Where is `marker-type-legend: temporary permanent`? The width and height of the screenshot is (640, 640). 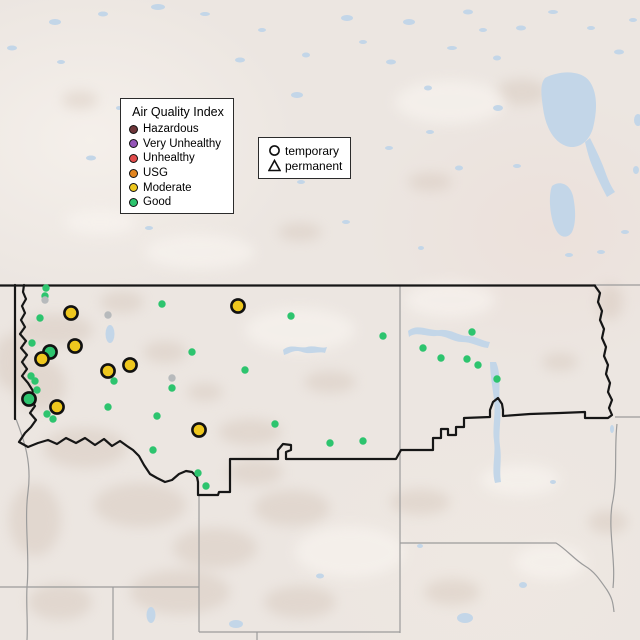 marker-type-legend: temporary permanent is located at coordinates (304, 158).